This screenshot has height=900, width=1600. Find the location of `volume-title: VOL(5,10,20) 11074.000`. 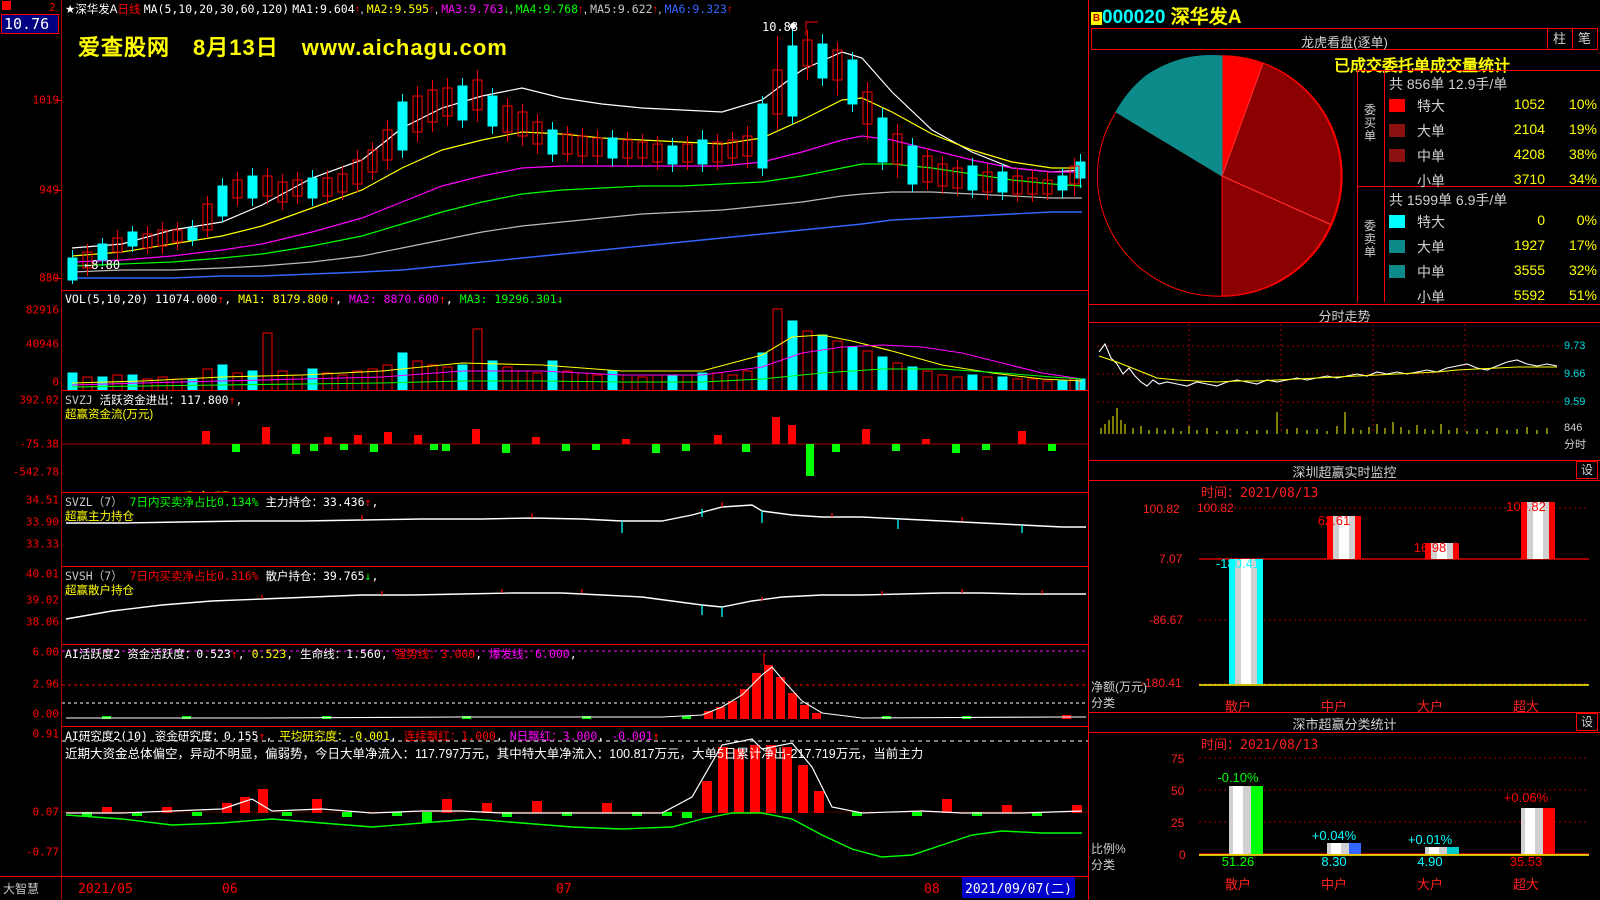

volume-title: VOL(5,10,20) 11074.000 is located at coordinates (141, 299).